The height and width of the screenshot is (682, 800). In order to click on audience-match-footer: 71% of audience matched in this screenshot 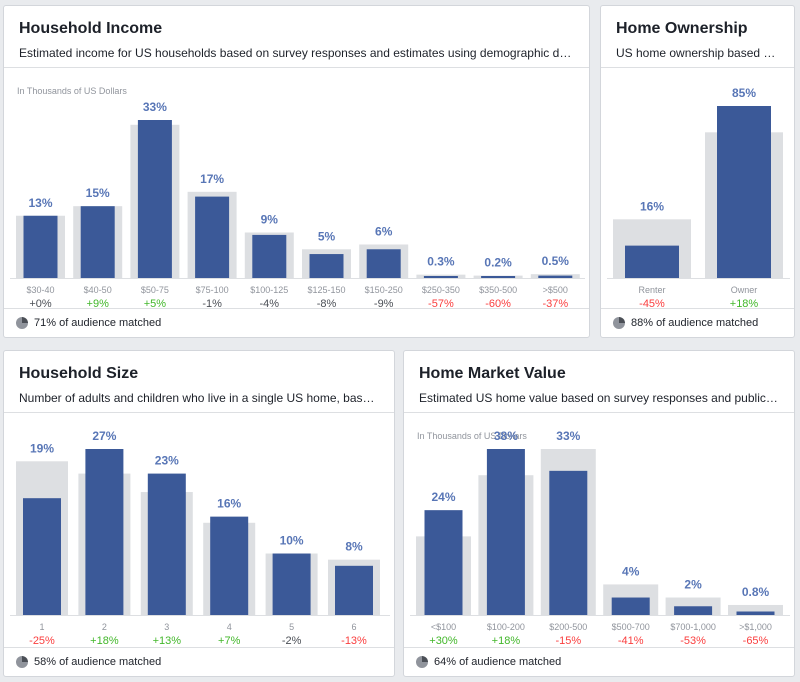, I will do `click(296, 322)`.